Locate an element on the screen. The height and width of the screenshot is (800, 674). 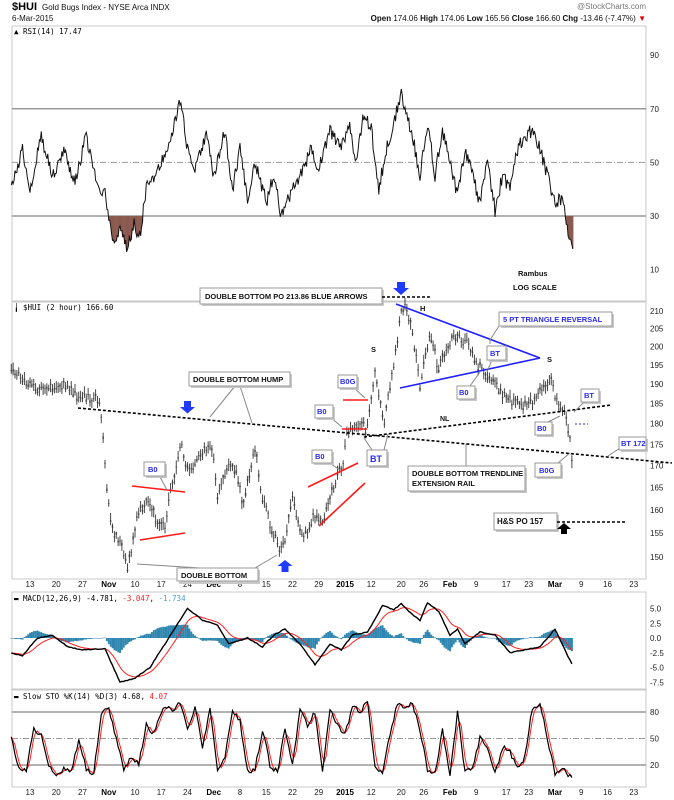
date-tick-label: 10 is located at coordinates (135, 584).